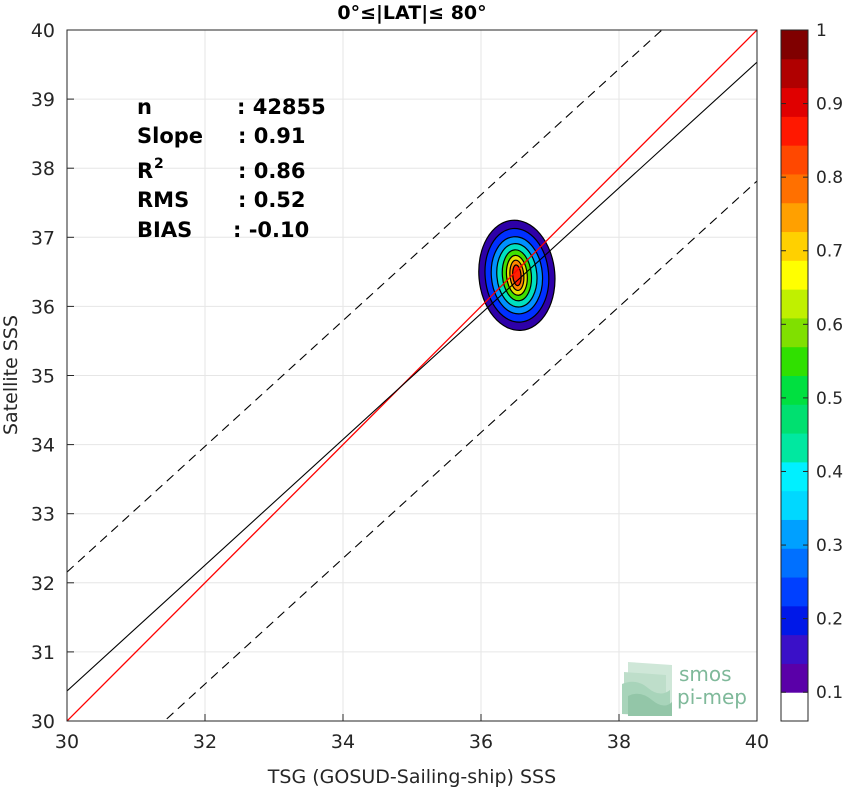 The image size is (849, 788). What do you see at coordinates (411, 777) in the screenshot?
I see `x-axis-title: TSG (GOSUD-Sailing-ship) SSS` at bounding box center [411, 777].